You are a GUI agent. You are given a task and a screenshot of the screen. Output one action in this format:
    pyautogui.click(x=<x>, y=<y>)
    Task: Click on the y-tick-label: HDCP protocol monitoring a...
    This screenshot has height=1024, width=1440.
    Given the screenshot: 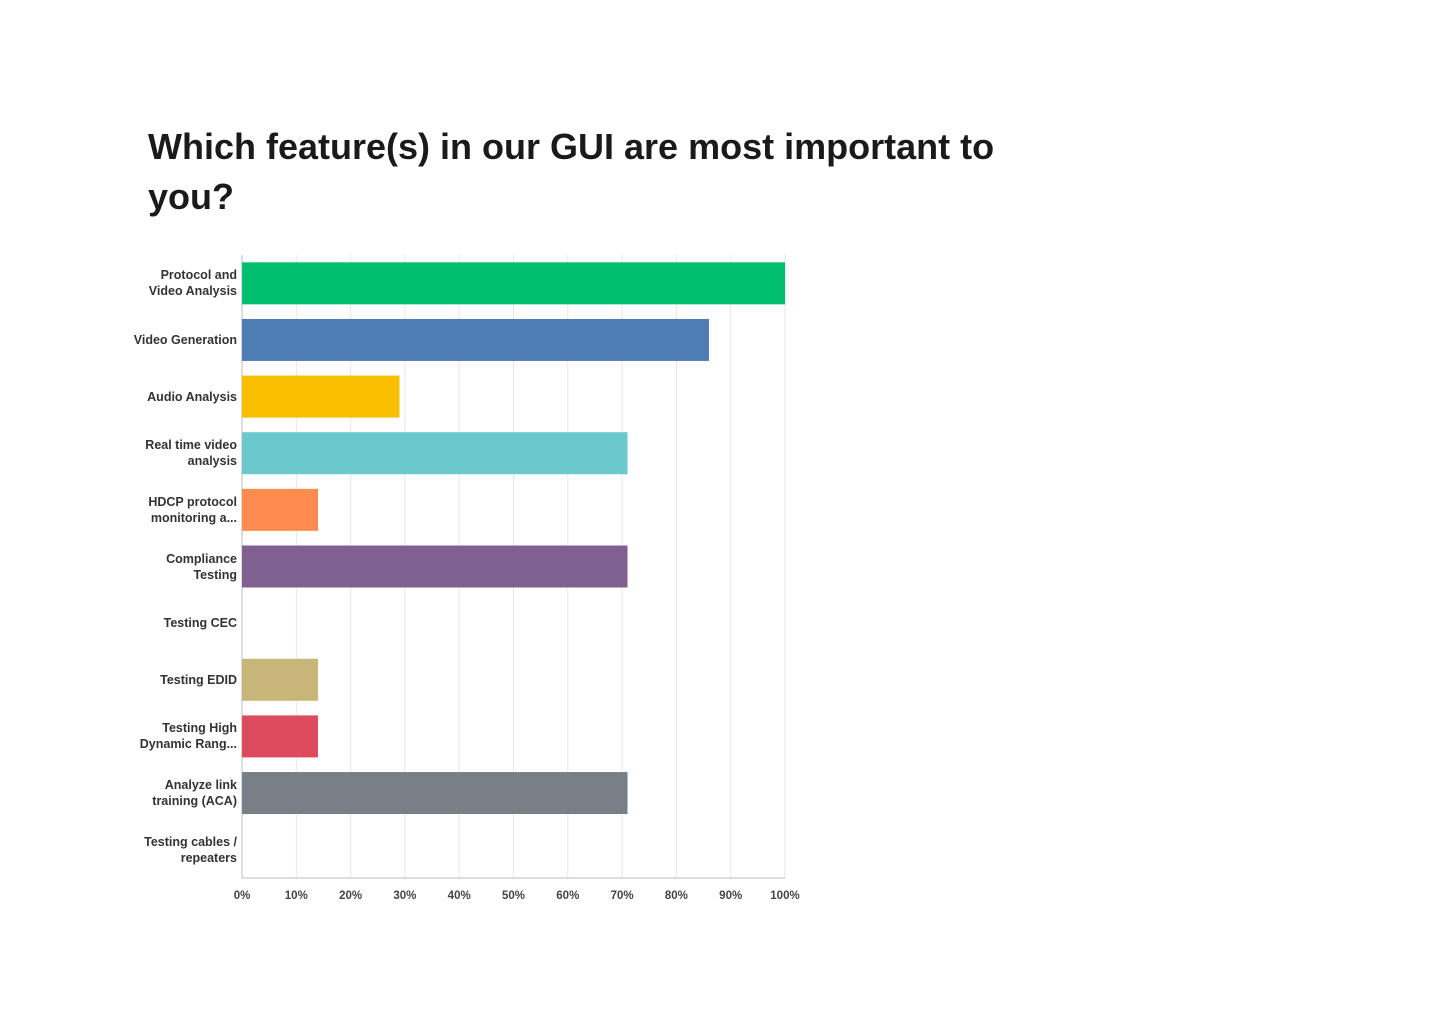 What is the action you would take?
    pyautogui.click(x=192, y=509)
    